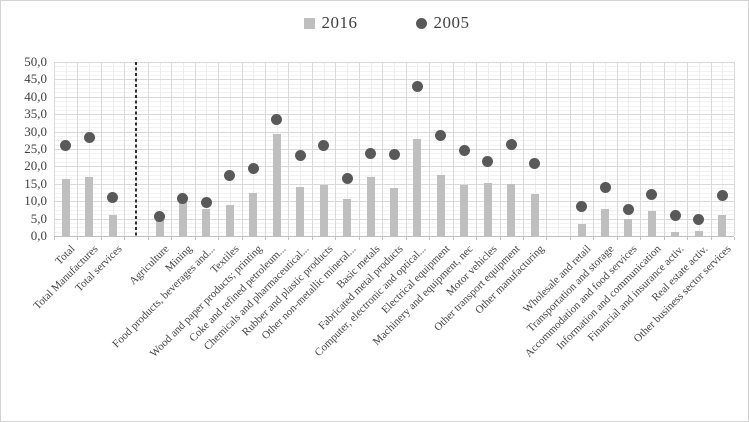 The image size is (749, 422). Describe the element at coordinates (35, 166) in the screenshot. I see `y-axis-tick-label: 20,0` at that location.